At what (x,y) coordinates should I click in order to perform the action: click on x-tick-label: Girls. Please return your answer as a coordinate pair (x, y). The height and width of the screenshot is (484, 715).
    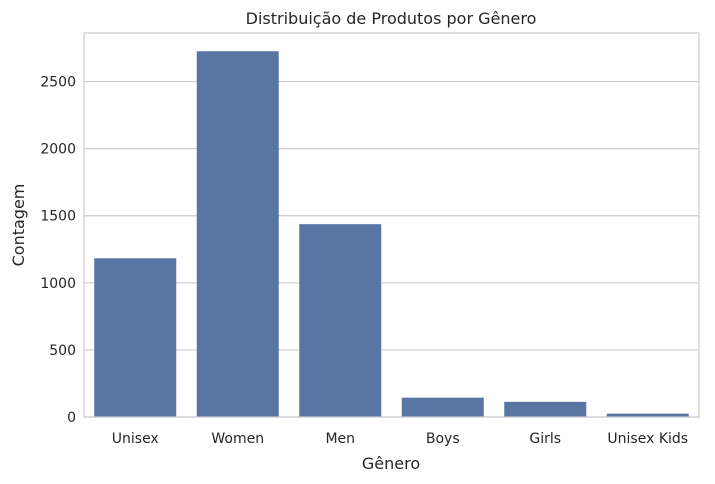
    Looking at the image, I should click on (545, 439).